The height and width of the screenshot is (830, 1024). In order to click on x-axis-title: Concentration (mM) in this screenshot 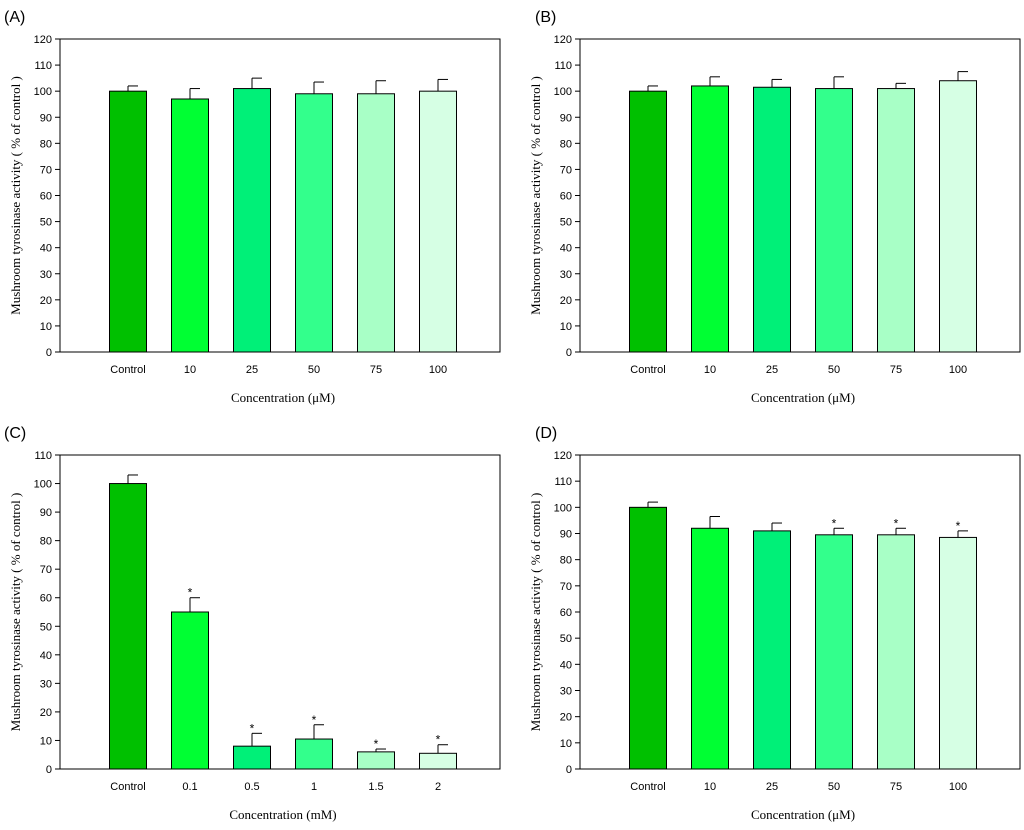, I will do `click(282, 814)`.